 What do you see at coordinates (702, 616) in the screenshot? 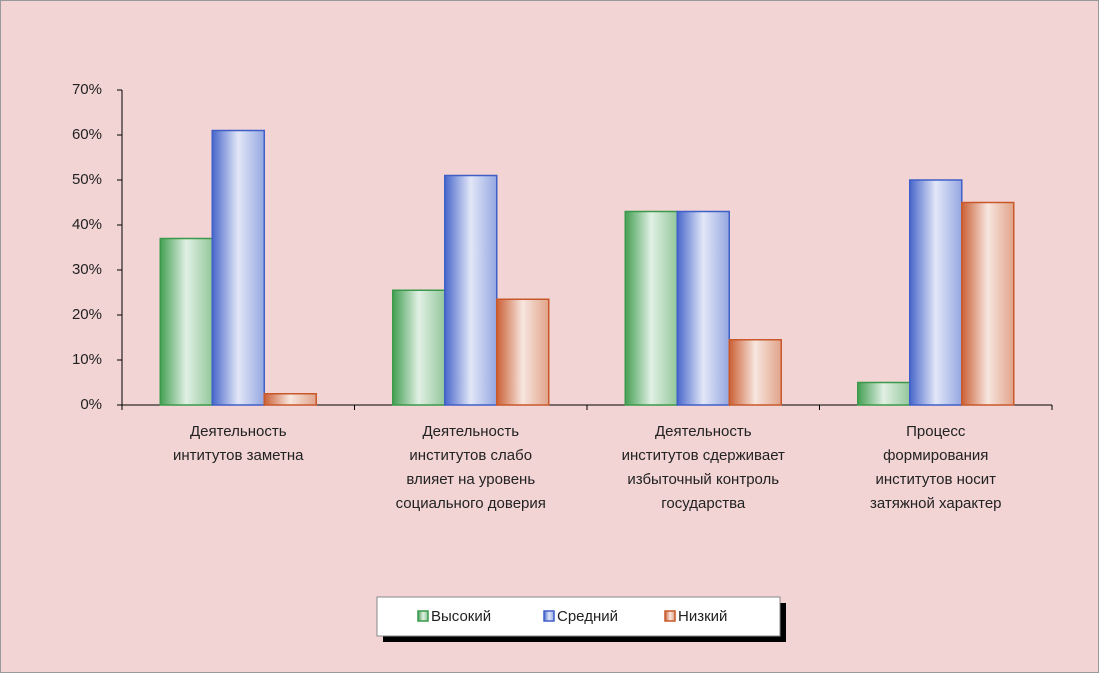
I see `legend-label: Низкий` at bounding box center [702, 616].